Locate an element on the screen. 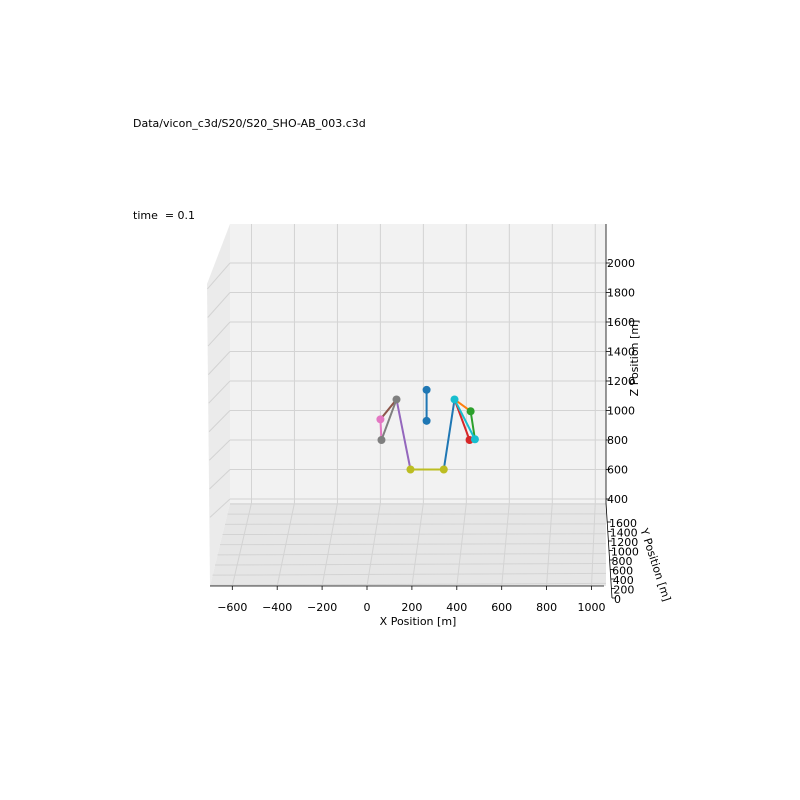  z-tick-label: 1200 is located at coordinates (621, 381).